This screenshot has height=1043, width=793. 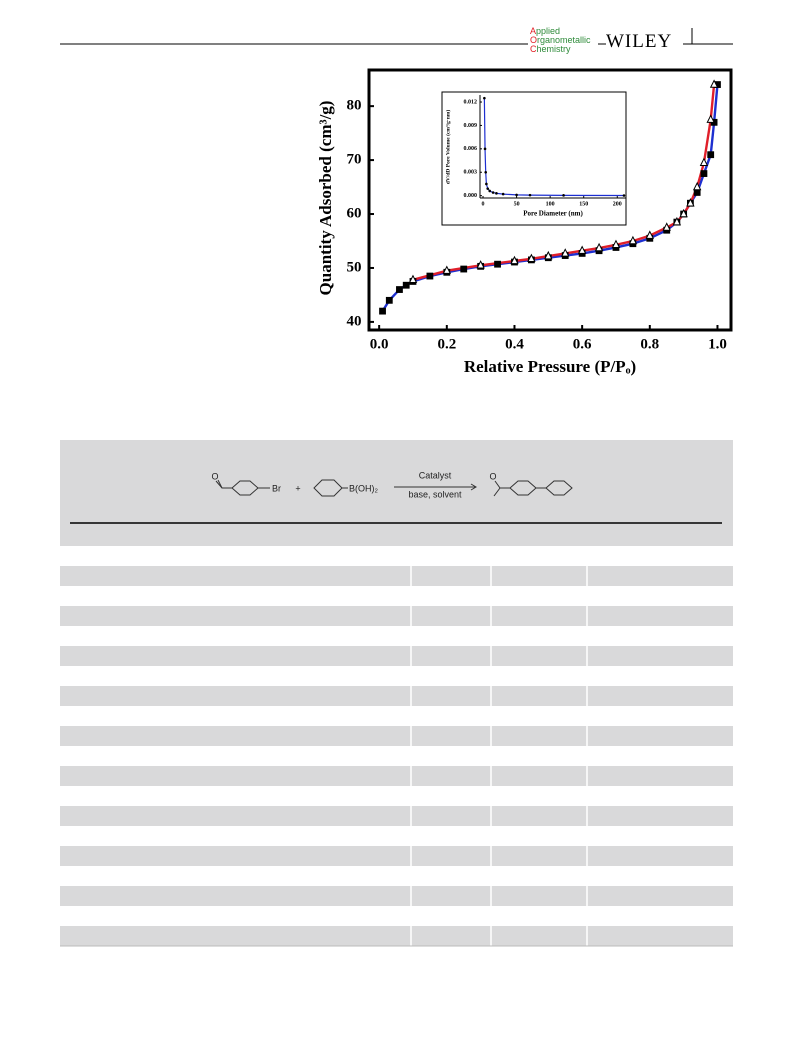 I want to click on x-tick-label: 200, so click(x=617, y=204).